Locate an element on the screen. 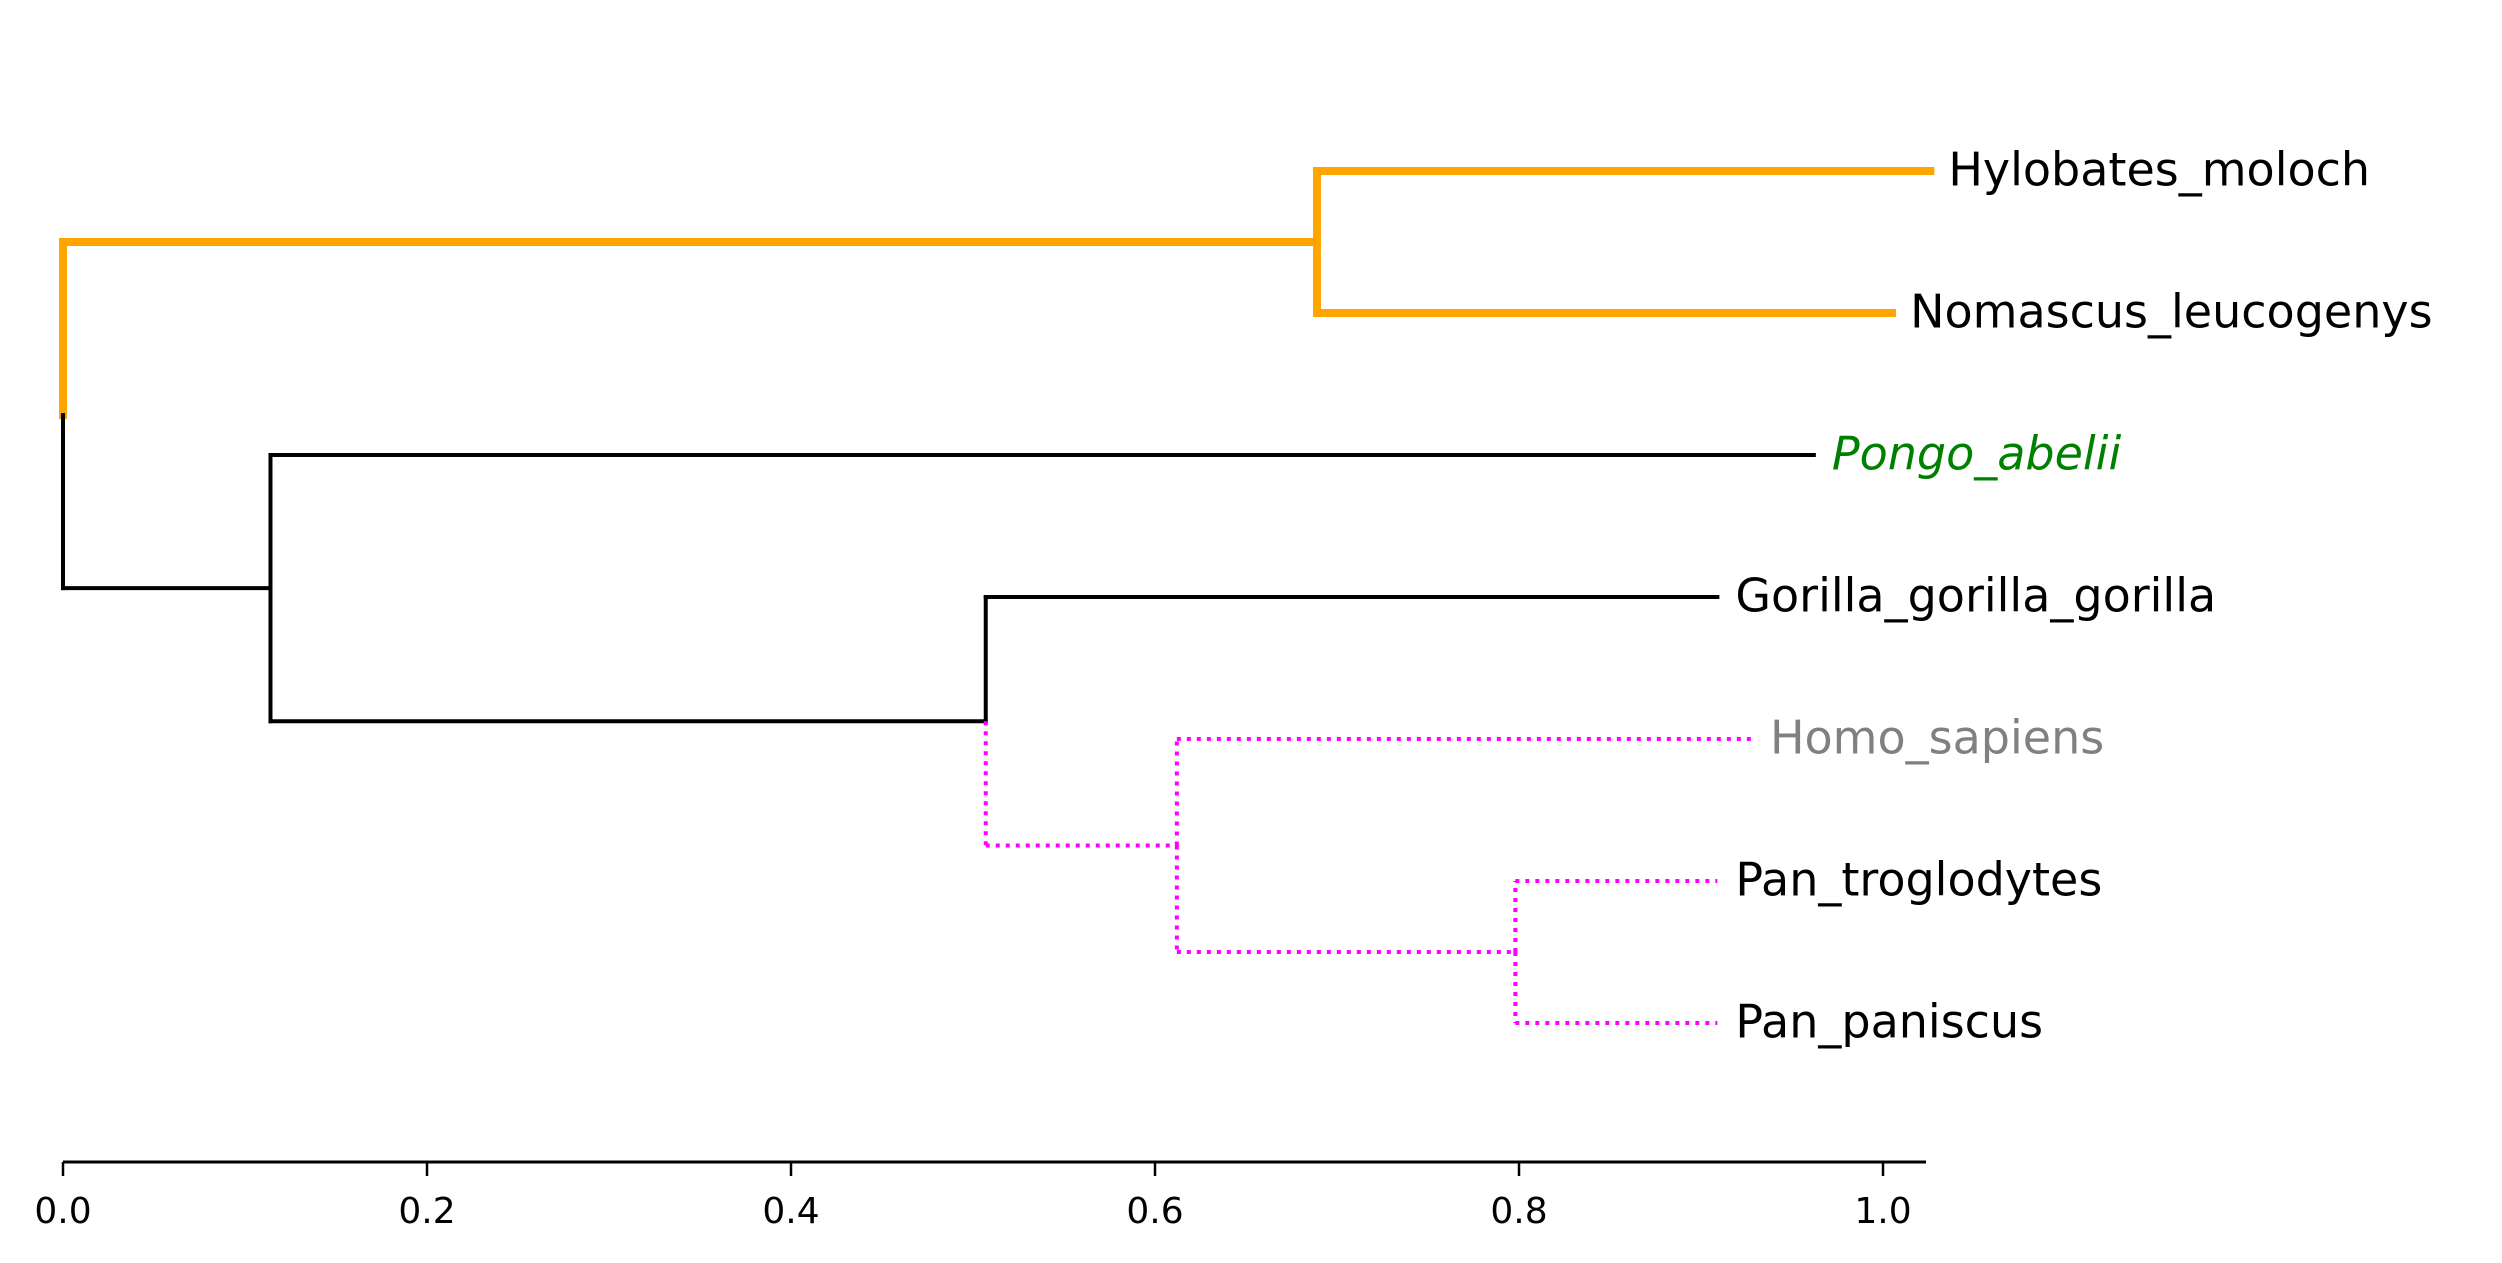  x-tick-label: 0.6 is located at coordinates (1154, 1211).